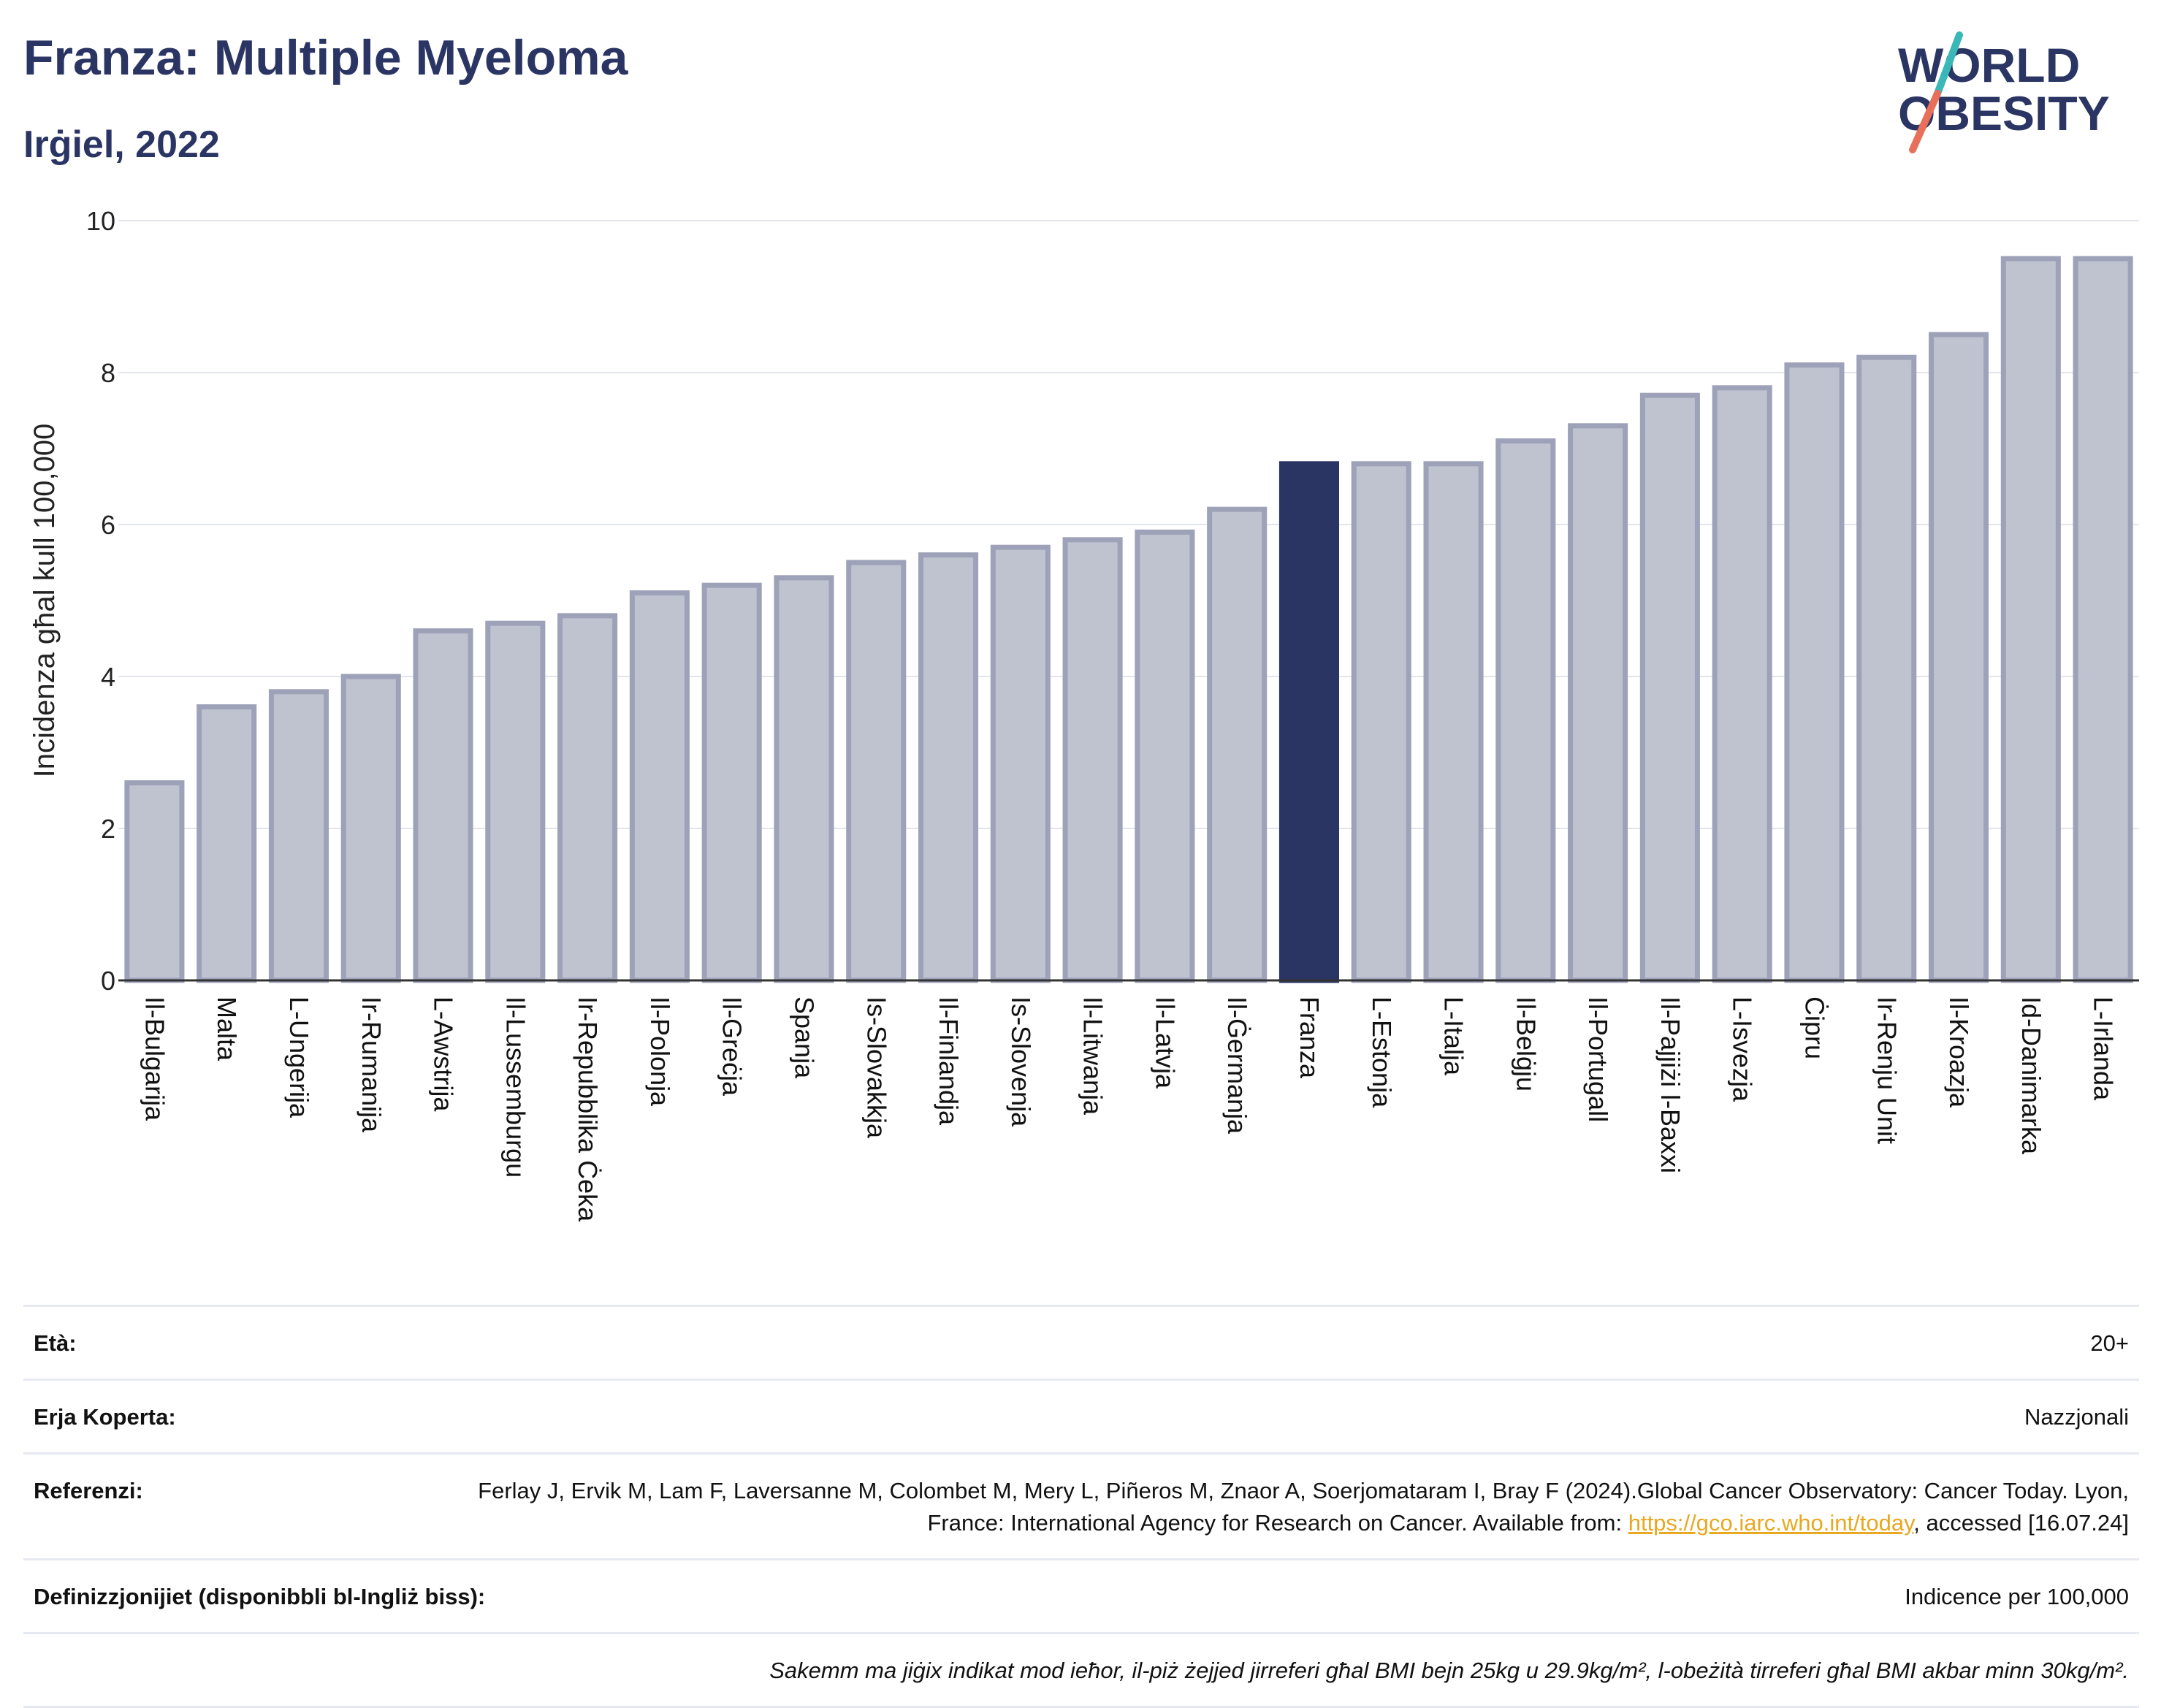 The height and width of the screenshot is (1708, 2161). What do you see at coordinates (299, 1057) in the screenshot?
I see `x-tick-label: L-Ungerija` at bounding box center [299, 1057].